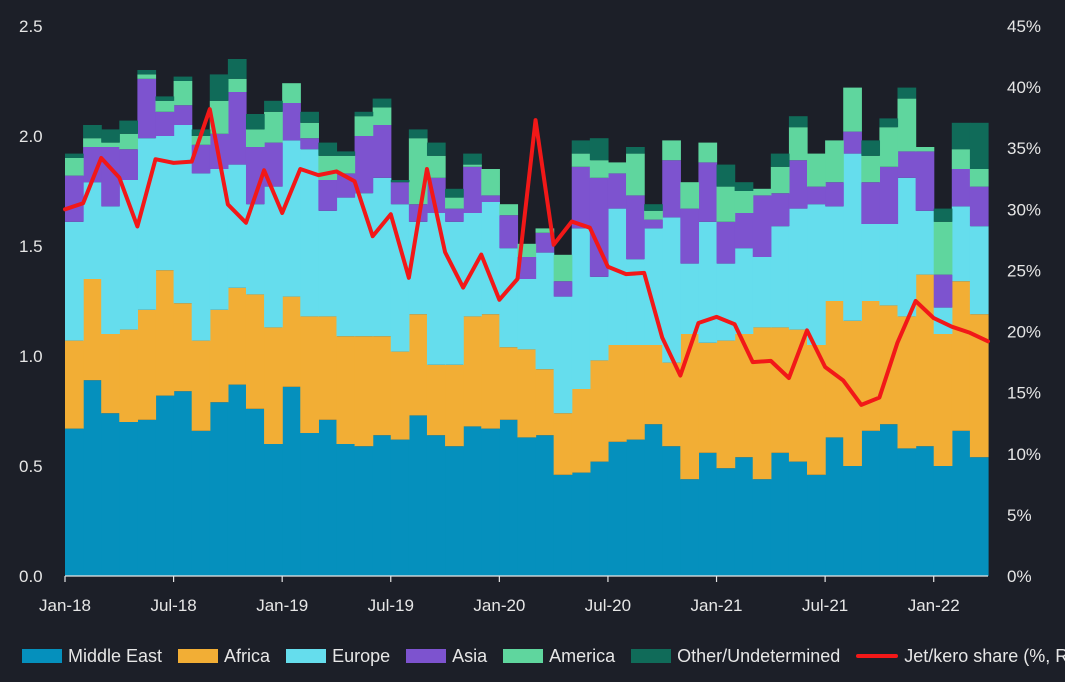 This screenshot has width=1065, height=682. I want to click on legend-item-jet-kero-share: Jet/kero share (%, RHS), so click(960, 656).